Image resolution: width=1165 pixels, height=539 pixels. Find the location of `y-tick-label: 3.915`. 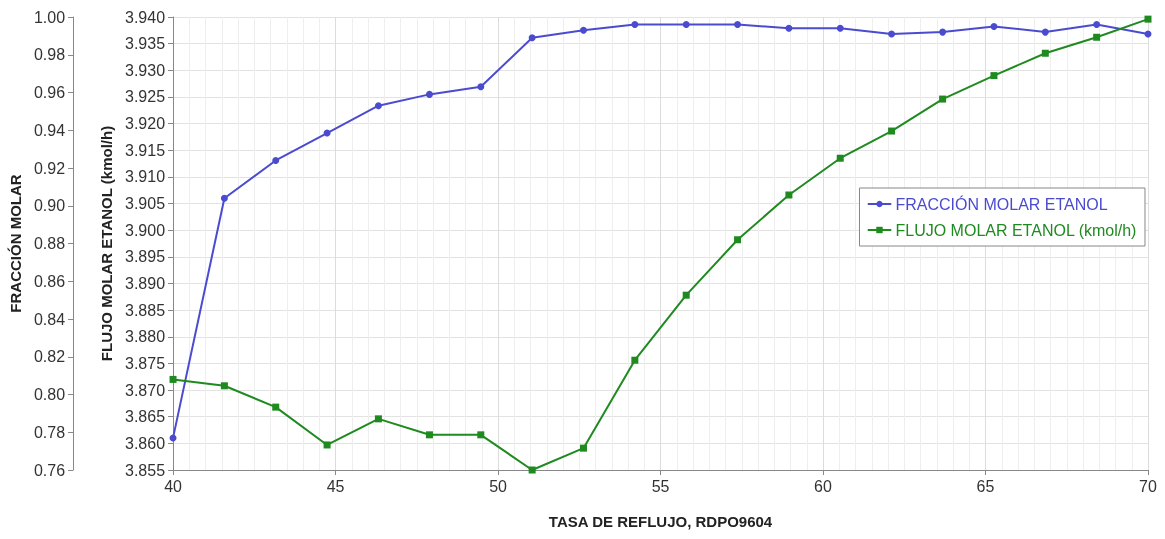

y-tick-label: 3.915 is located at coordinates (145, 150).